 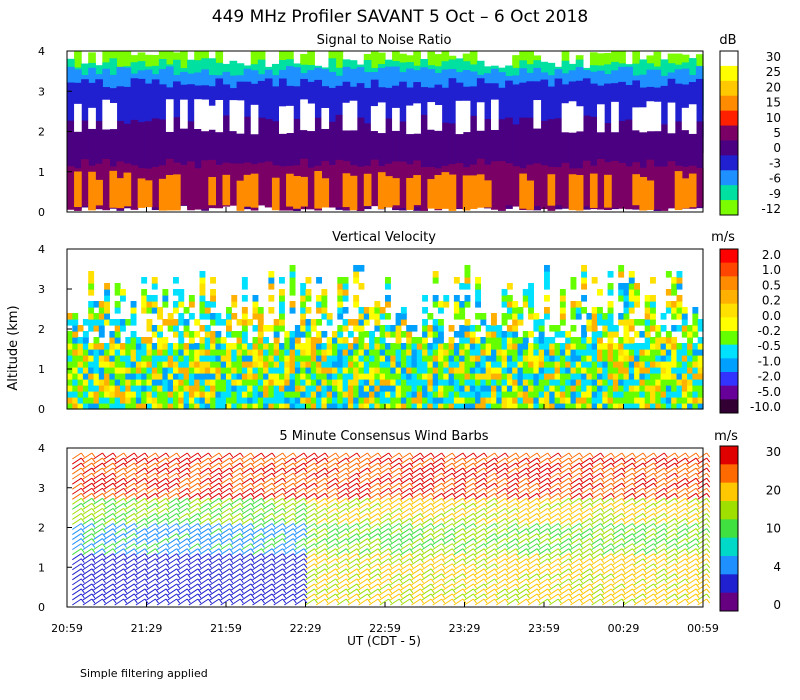 I want to click on colorbar-tick-label: 1.0, so click(x=771, y=270).